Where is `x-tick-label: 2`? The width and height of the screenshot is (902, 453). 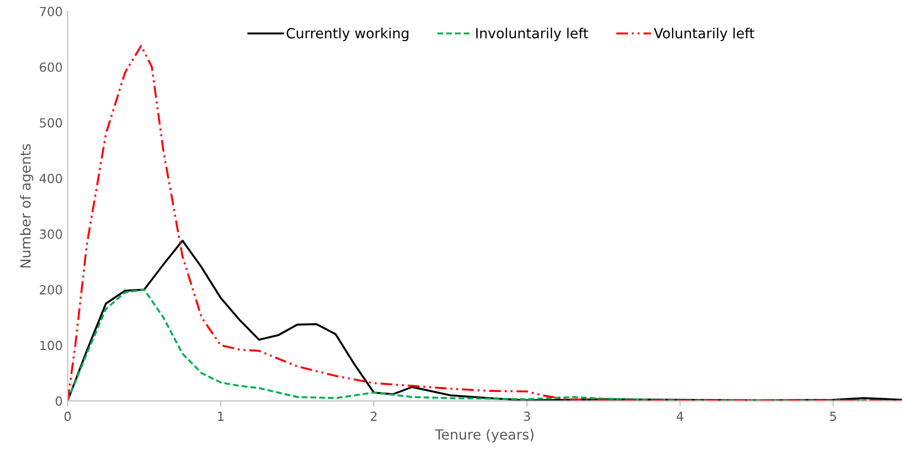
x-tick-label: 2 is located at coordinates (373, 416).